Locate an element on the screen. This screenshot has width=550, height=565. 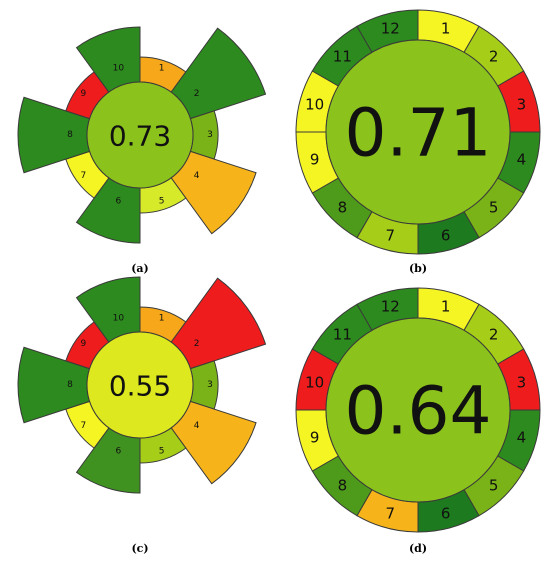
overall-score: 0.55 is located at coordinates (140, 386).